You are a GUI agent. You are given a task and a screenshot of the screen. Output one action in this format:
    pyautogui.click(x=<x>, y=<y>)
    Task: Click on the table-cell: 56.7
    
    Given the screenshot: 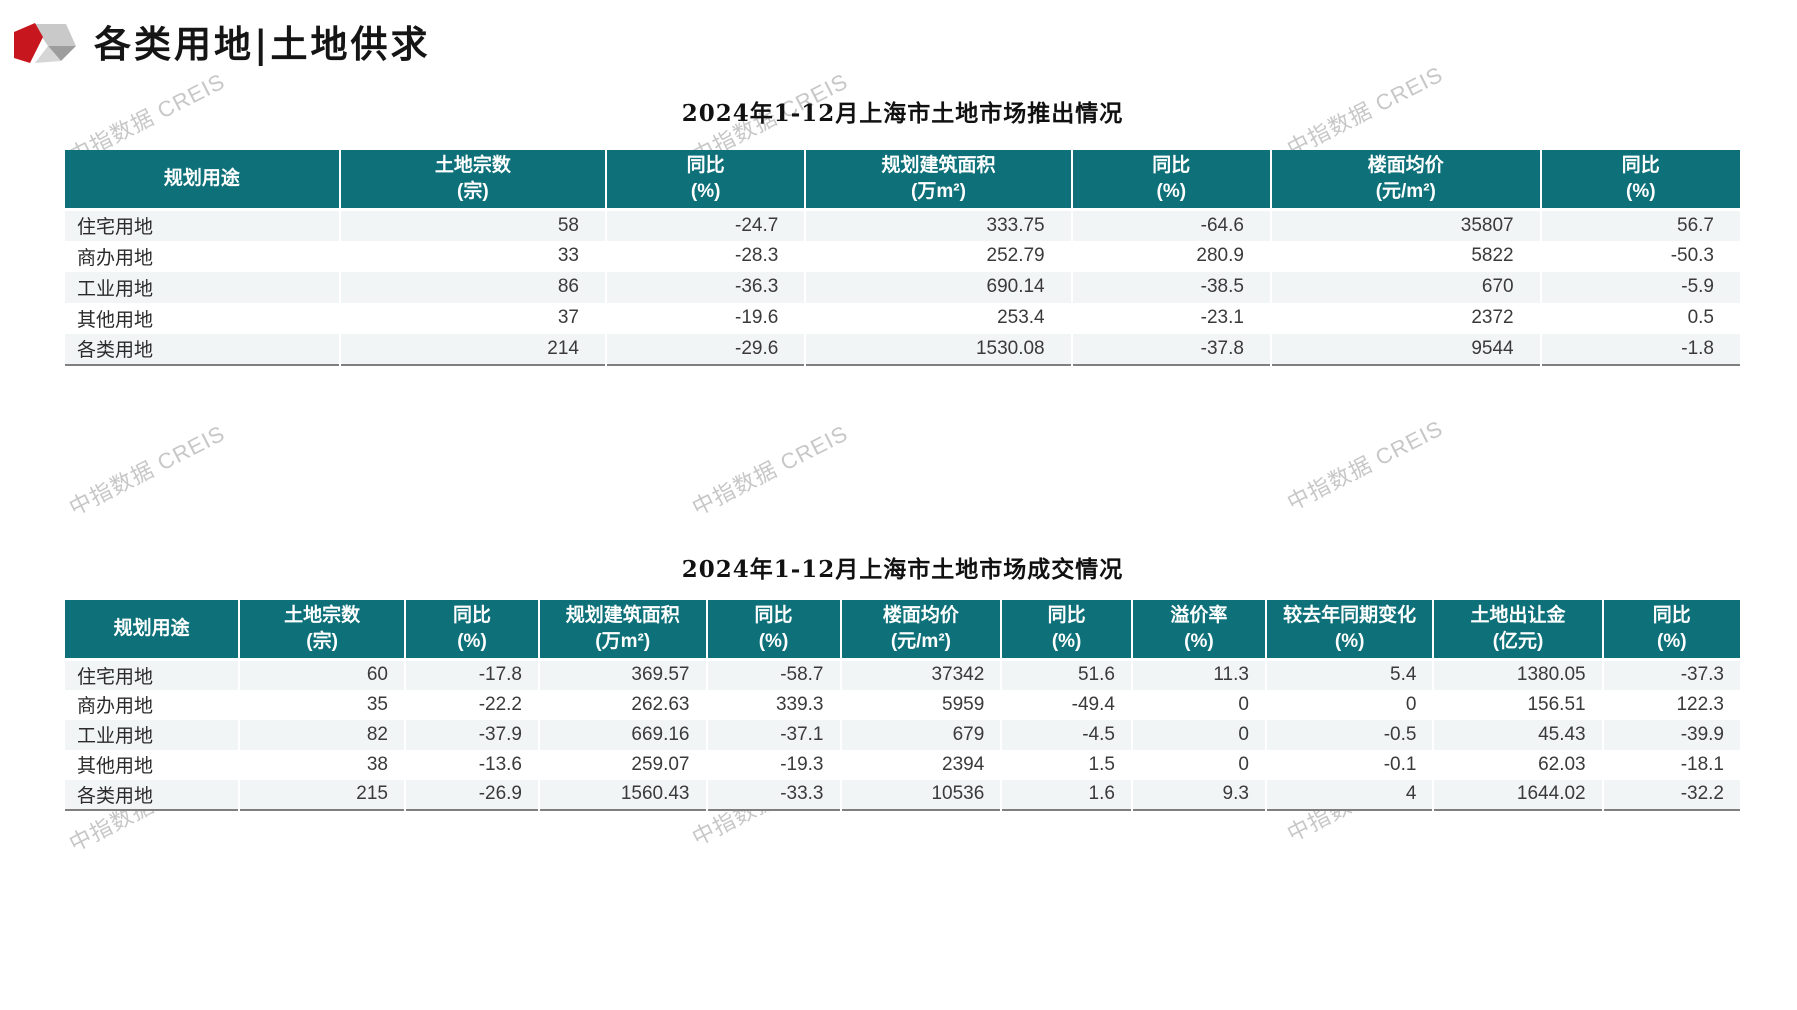 What is the action you would take?
    pyautogui.click(x=1695, y=225)
    